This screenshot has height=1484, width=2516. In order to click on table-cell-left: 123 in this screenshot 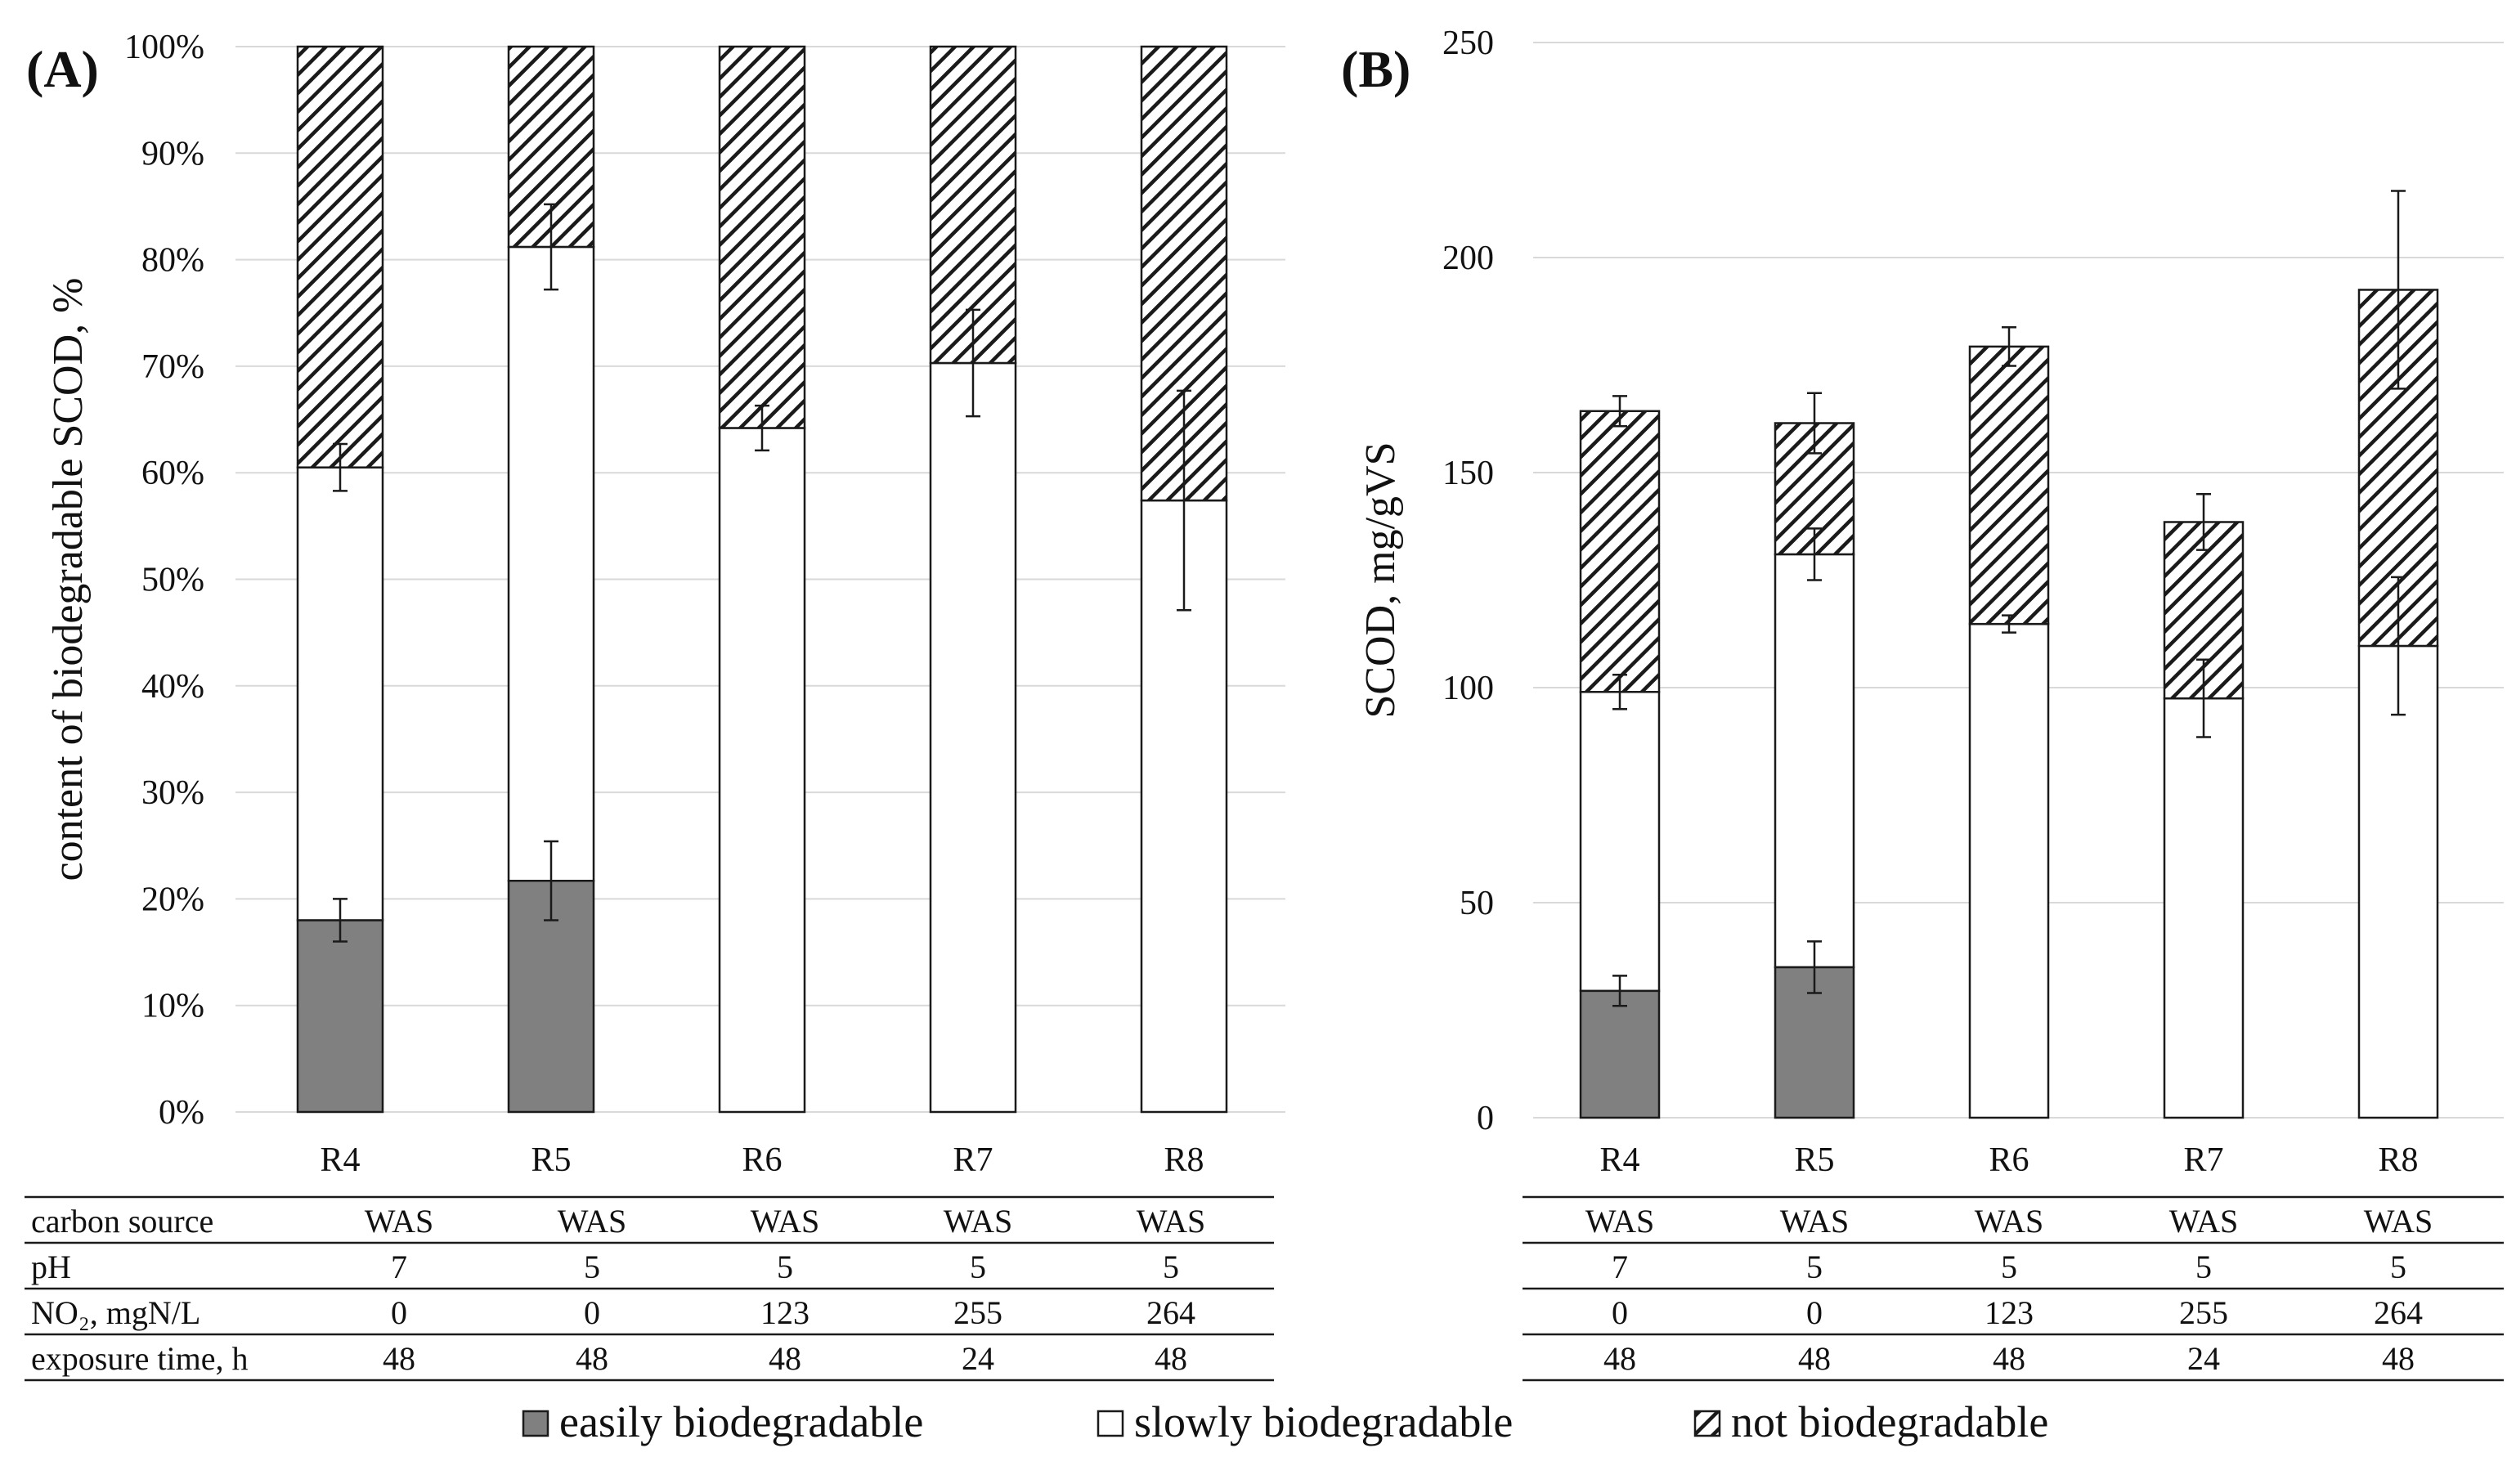, I will do `click(785, 1312)`.